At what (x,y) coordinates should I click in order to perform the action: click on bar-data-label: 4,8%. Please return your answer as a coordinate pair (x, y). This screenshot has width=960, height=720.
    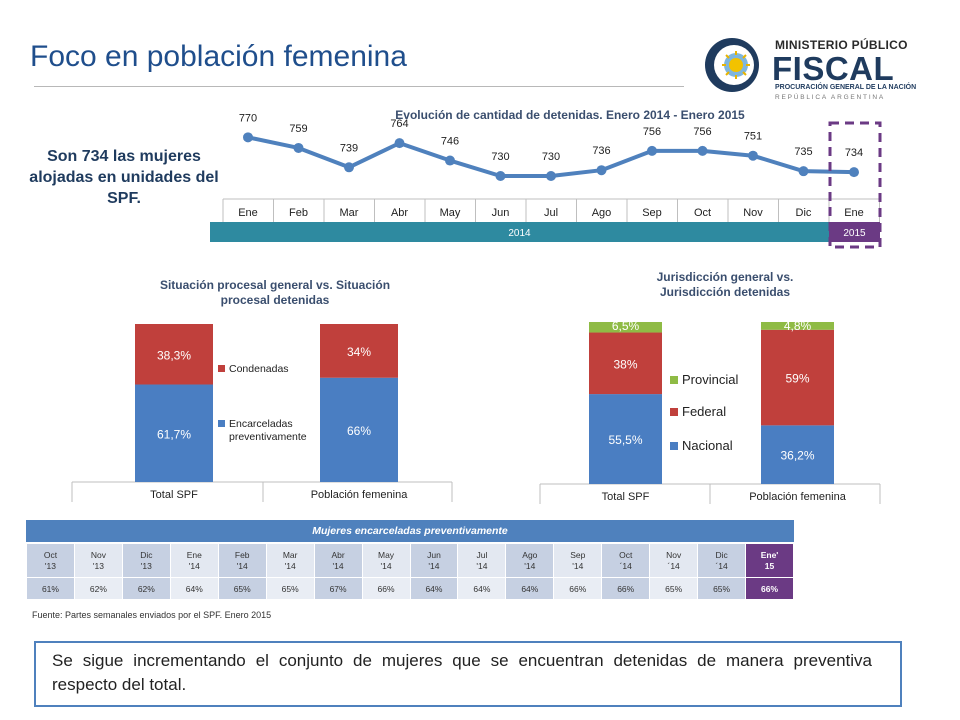
    Looking at the image, I should click on (798, 326).